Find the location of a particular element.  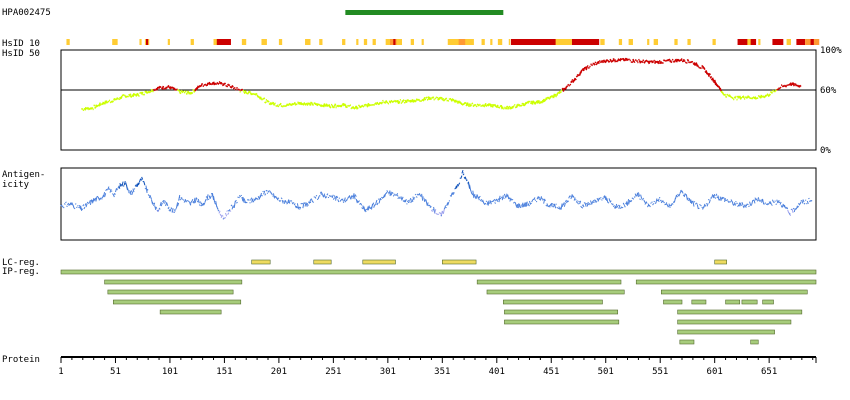

antigen-id-label: HPA002475 is located at coordinates (26, 13).